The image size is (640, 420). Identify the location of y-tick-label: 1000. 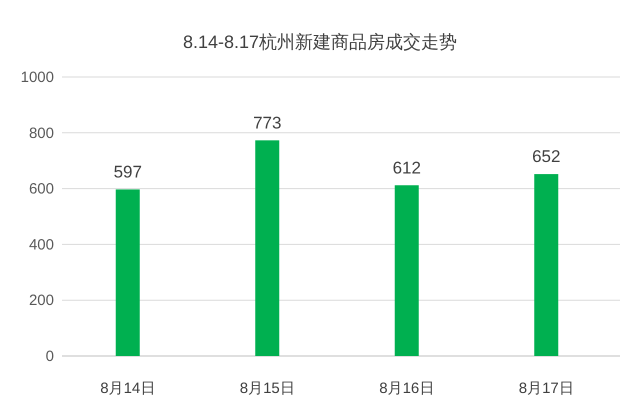
(37, 77).